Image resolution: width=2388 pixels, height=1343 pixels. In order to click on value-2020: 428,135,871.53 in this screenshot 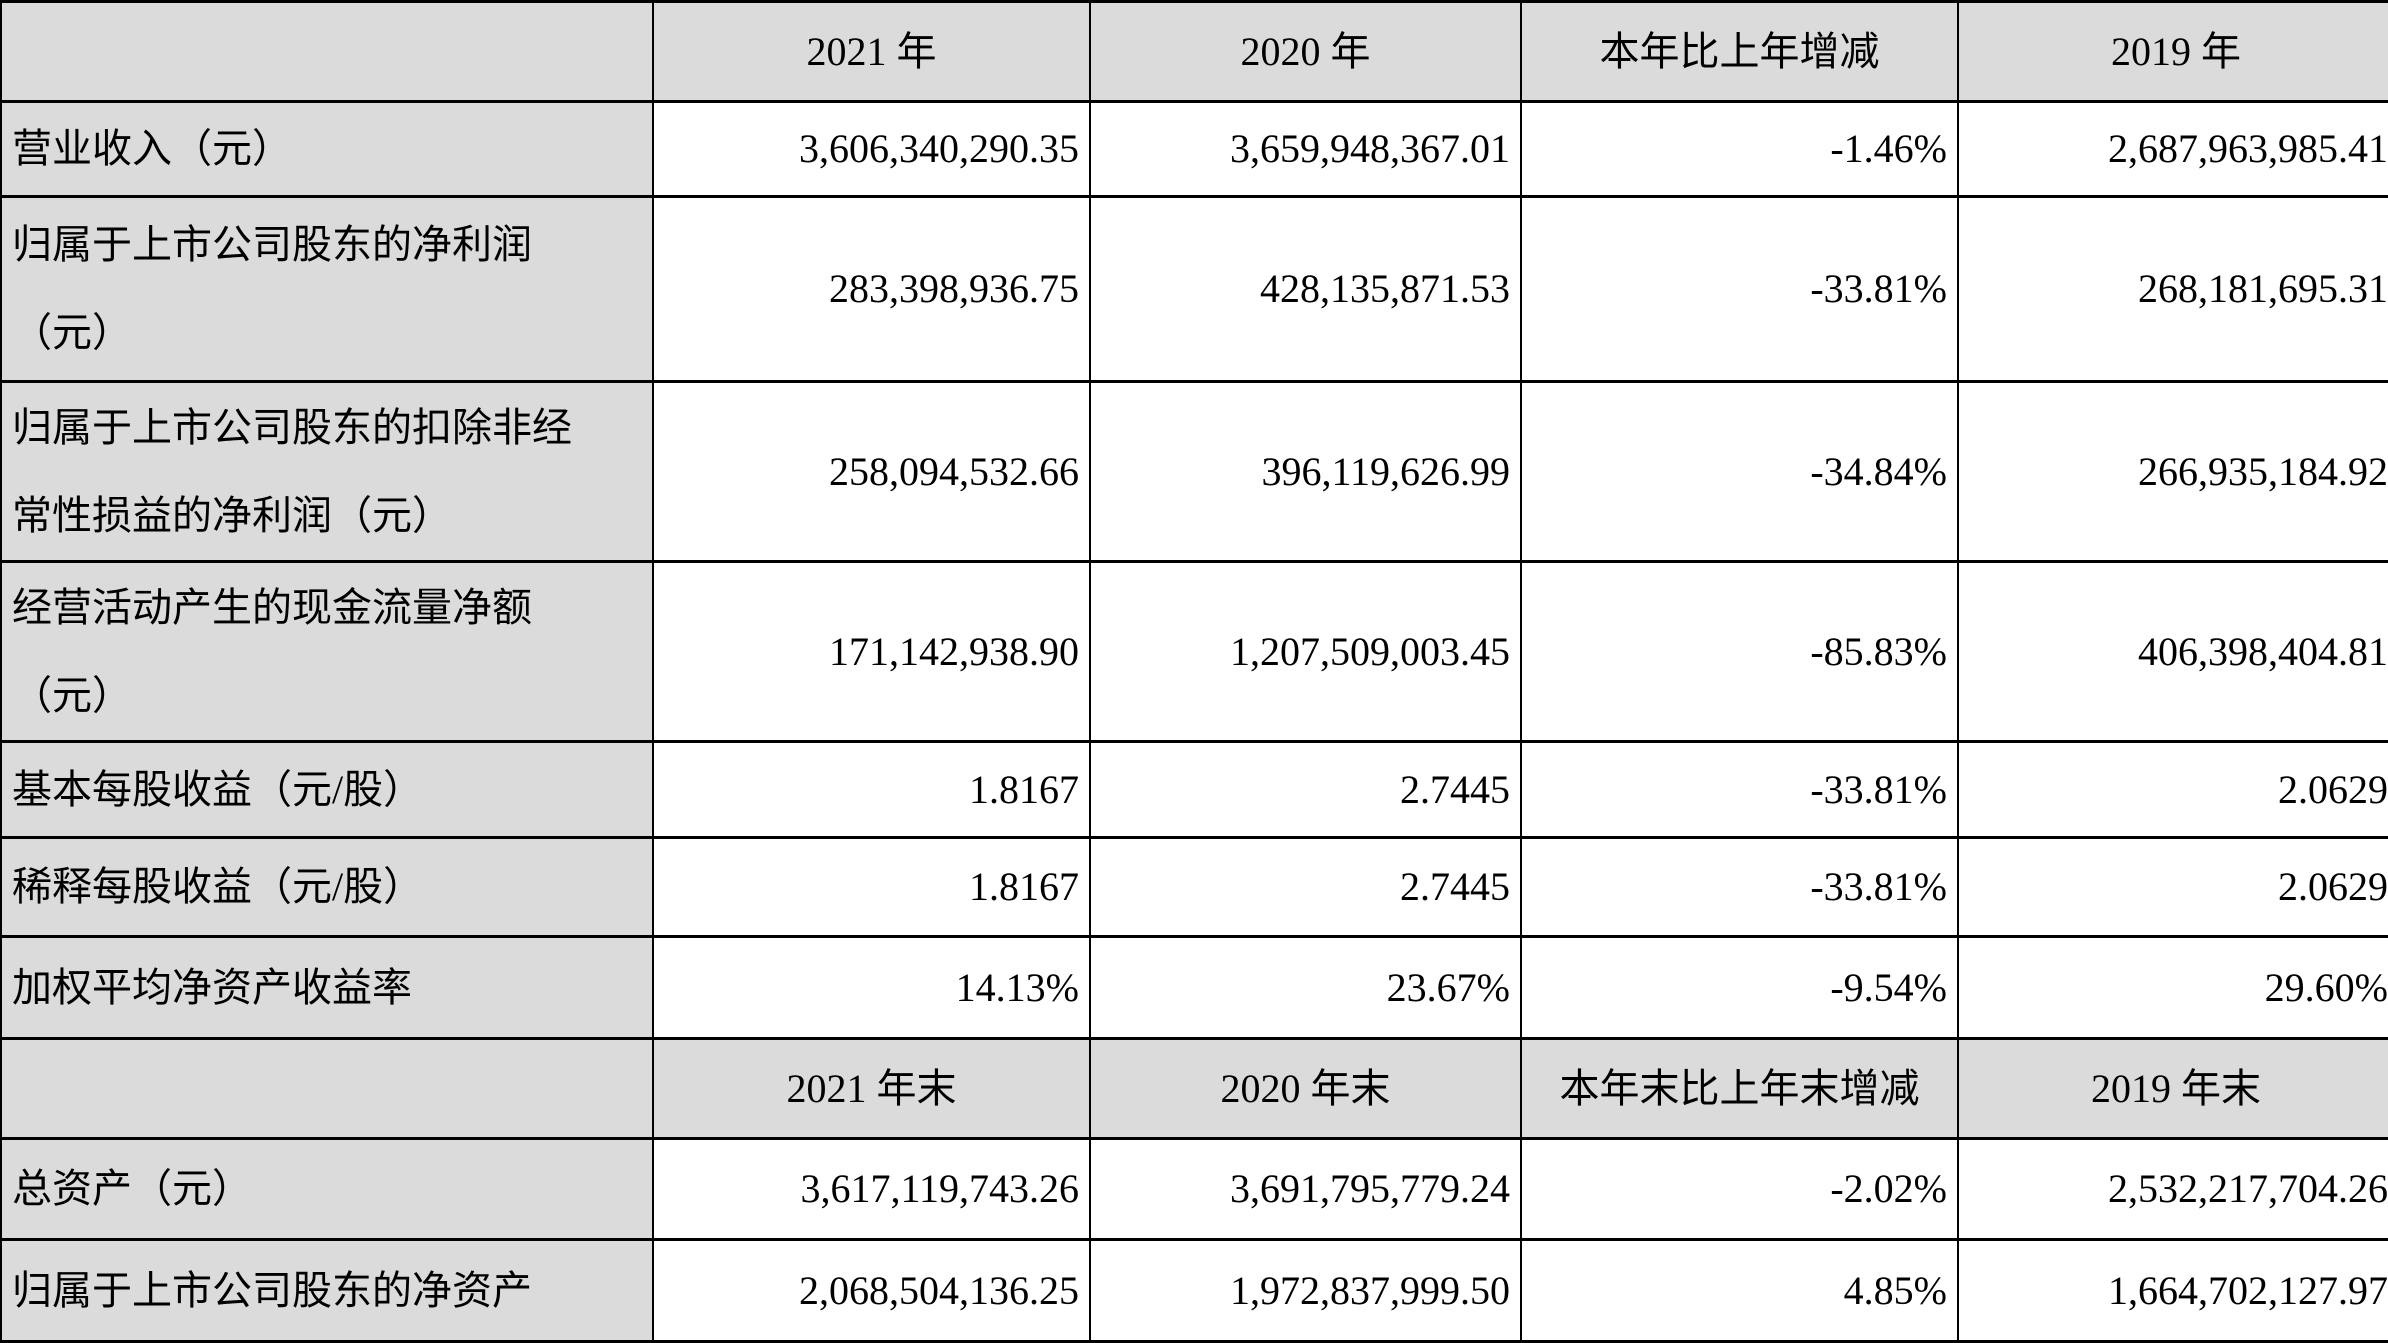, I will do `click(1305, 289)`.